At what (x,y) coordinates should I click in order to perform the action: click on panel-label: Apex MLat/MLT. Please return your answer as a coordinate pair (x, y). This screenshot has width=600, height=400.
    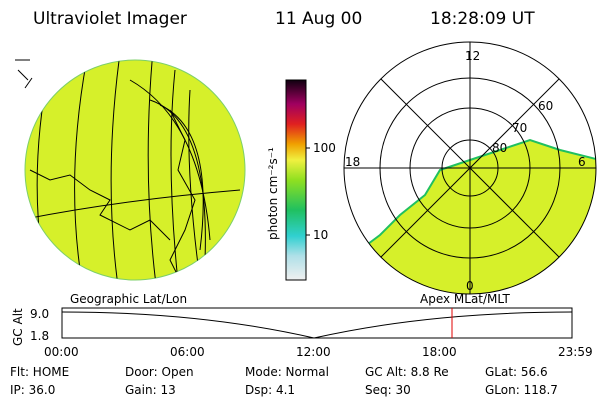
    Looking at the image, I should click on (465, 299).